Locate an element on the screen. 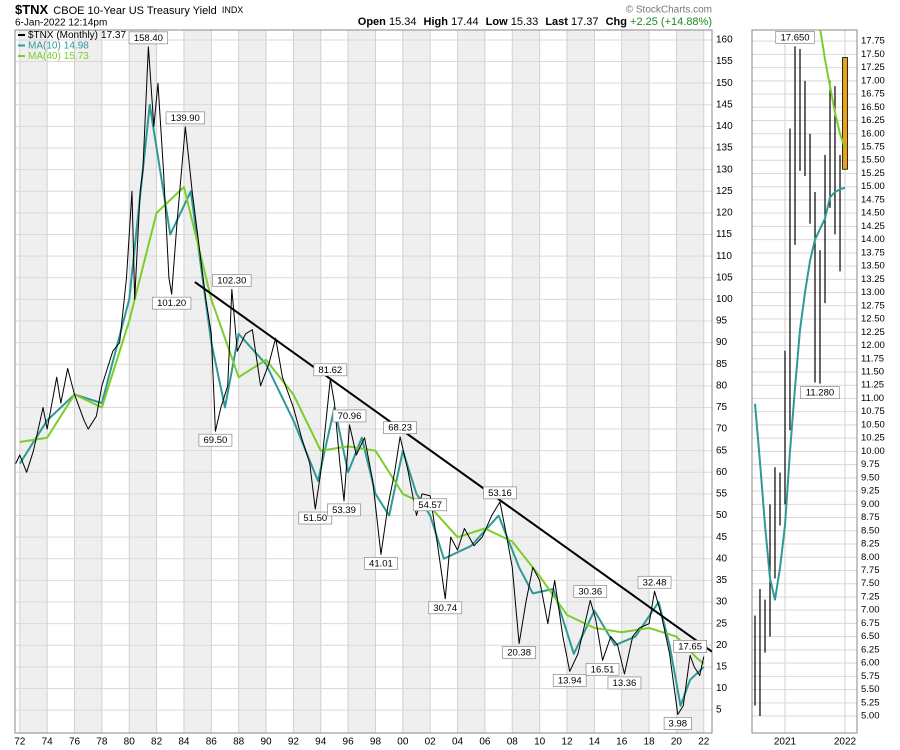  y-tick-label: 7.00 is located at coordinates (870, 610).